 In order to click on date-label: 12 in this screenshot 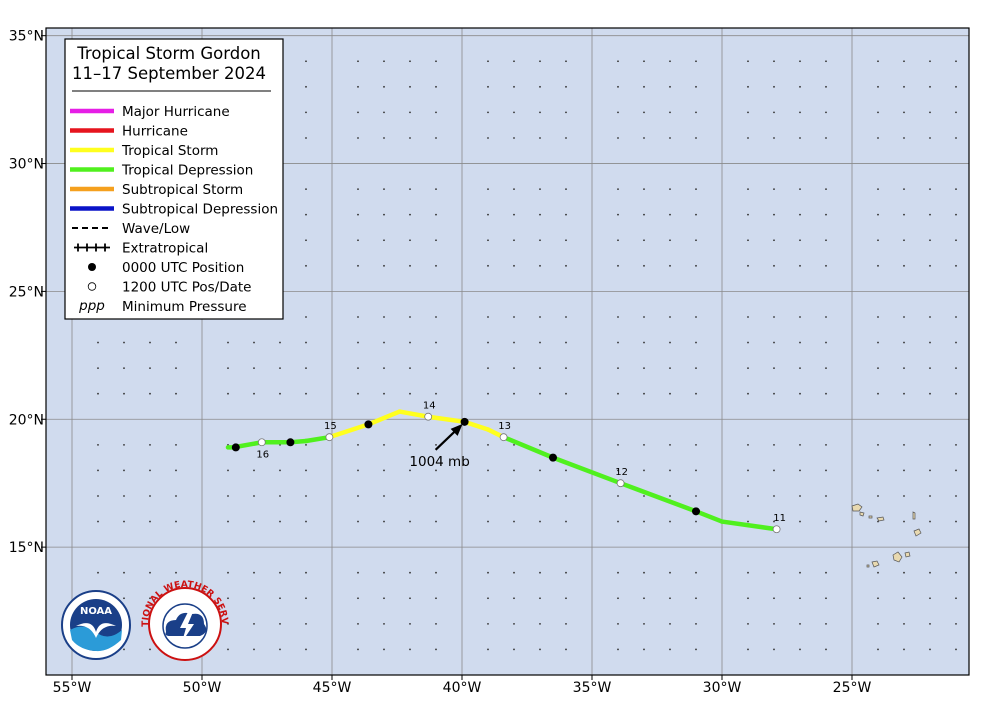, I will do `click(621, 472)`.